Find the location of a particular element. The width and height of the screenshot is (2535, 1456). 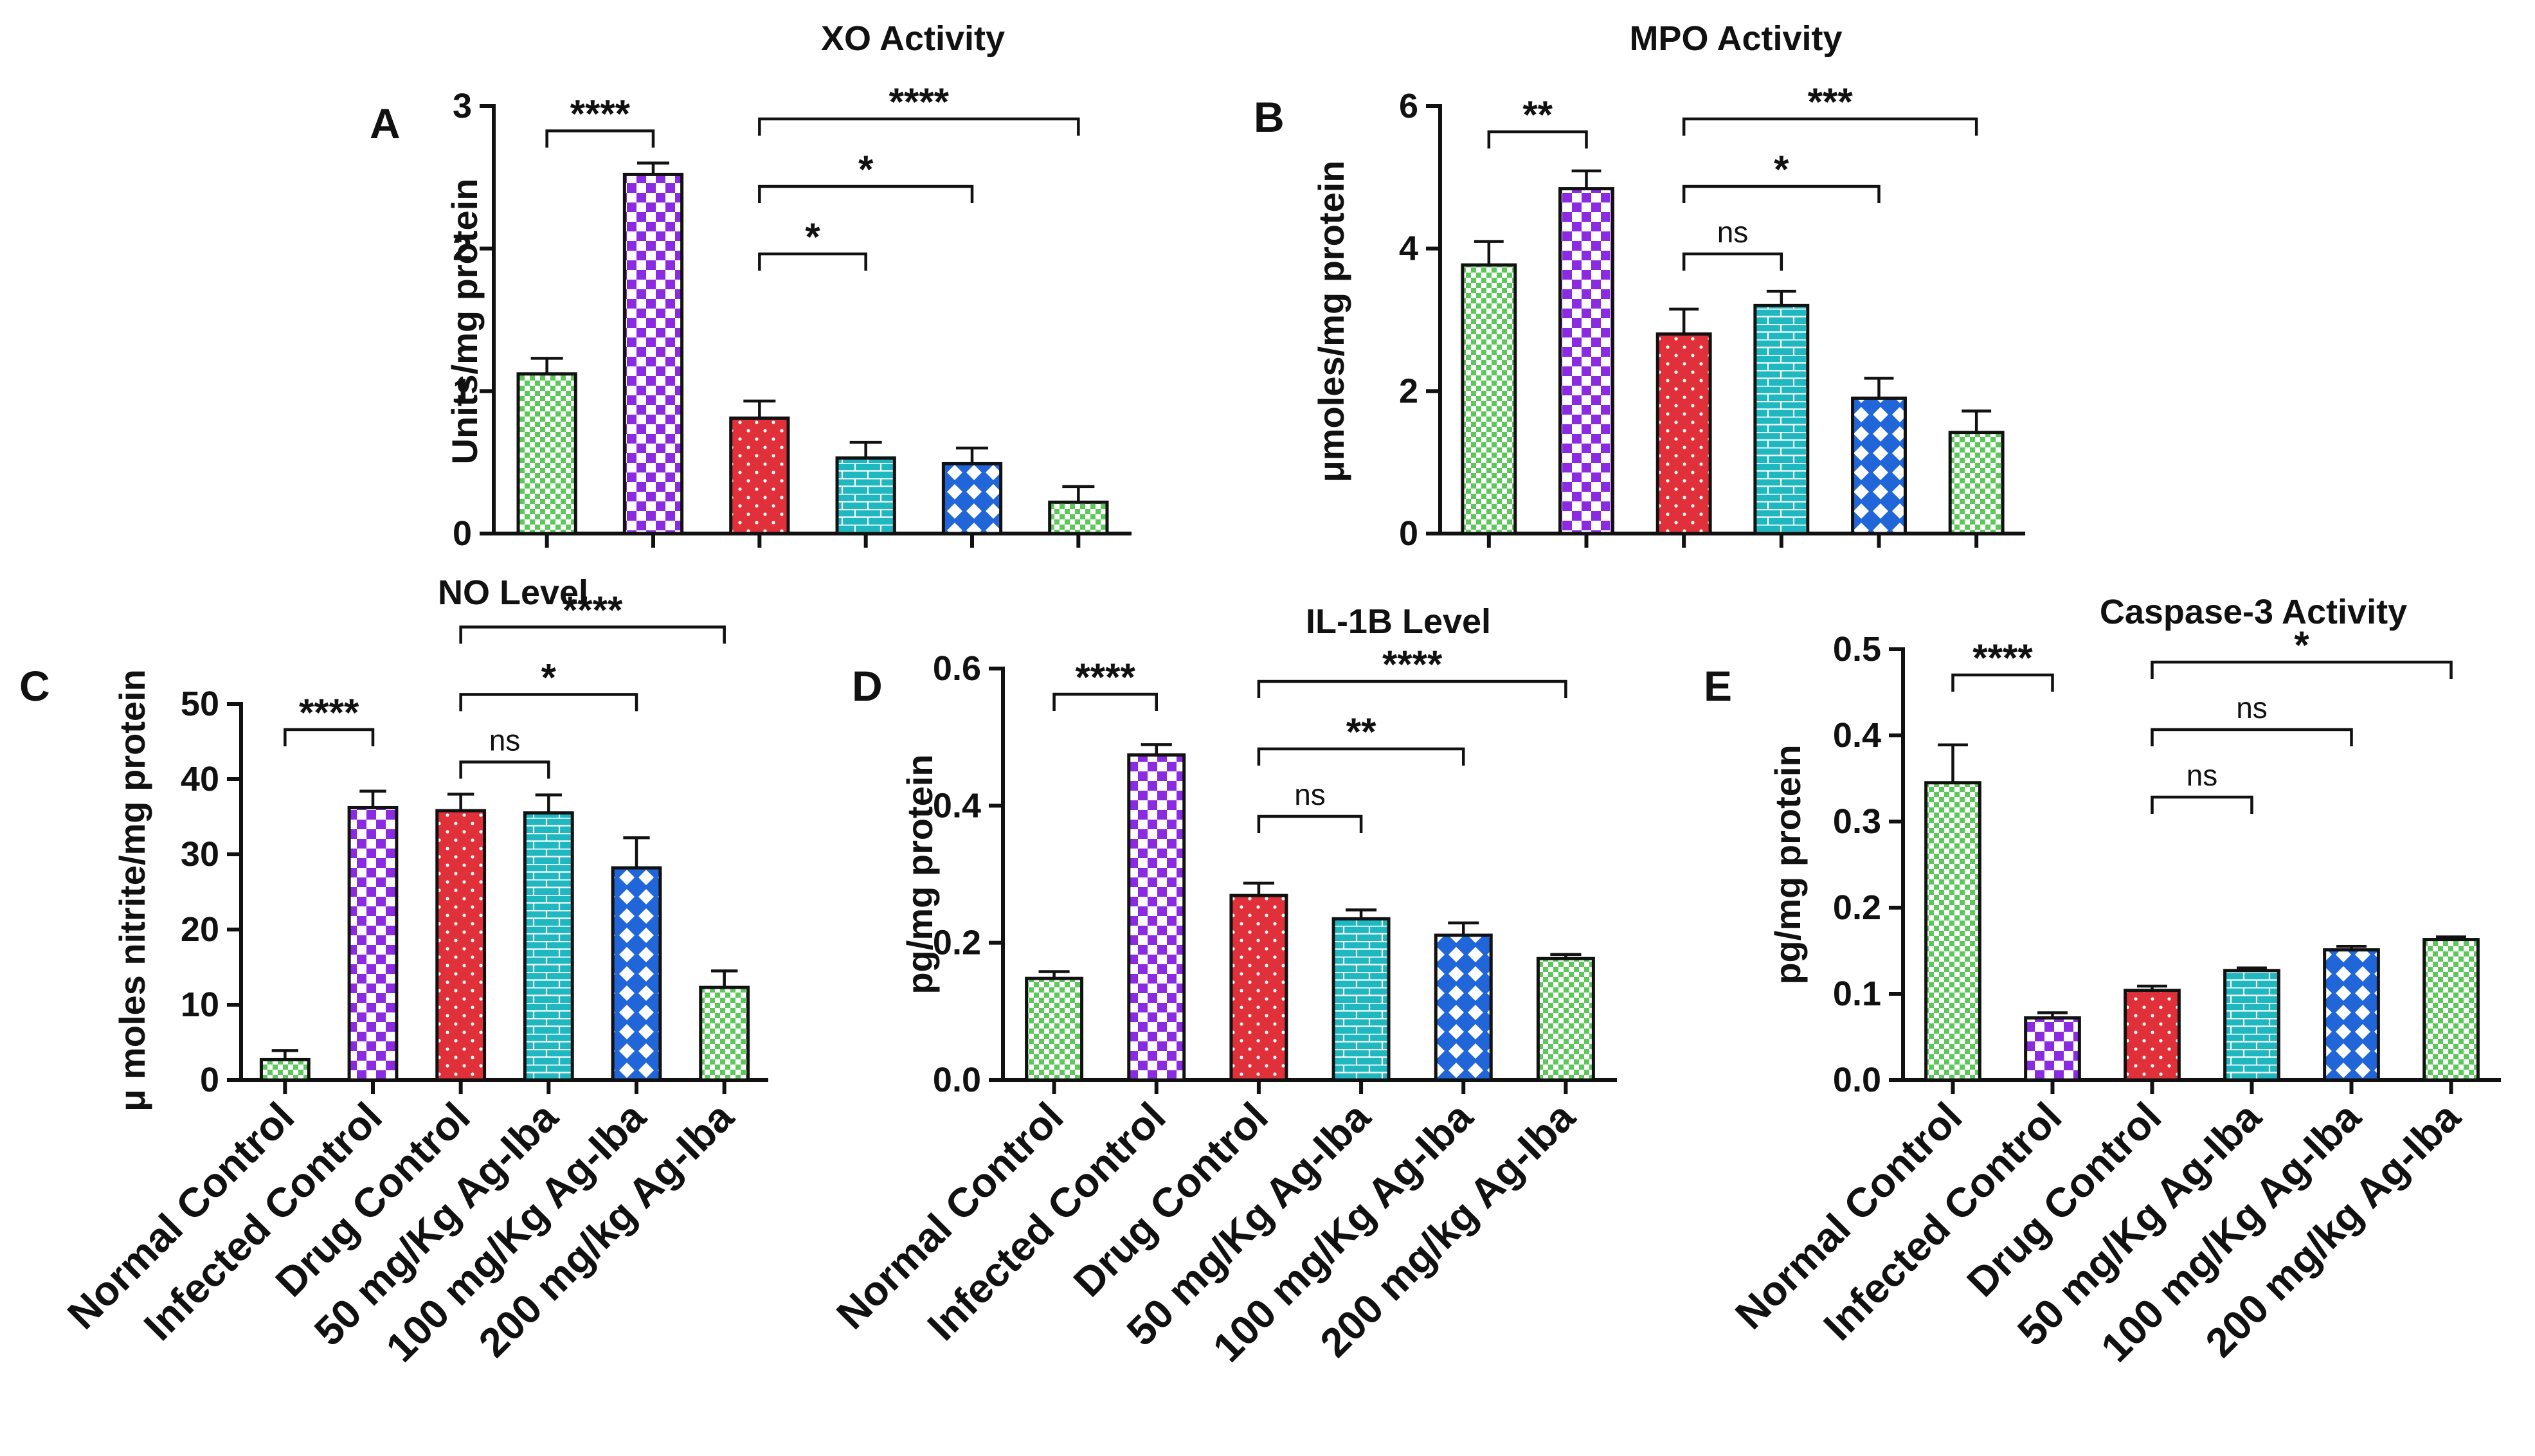

y-axis-label: Units/mg protein is located at coordinates (464, 322).